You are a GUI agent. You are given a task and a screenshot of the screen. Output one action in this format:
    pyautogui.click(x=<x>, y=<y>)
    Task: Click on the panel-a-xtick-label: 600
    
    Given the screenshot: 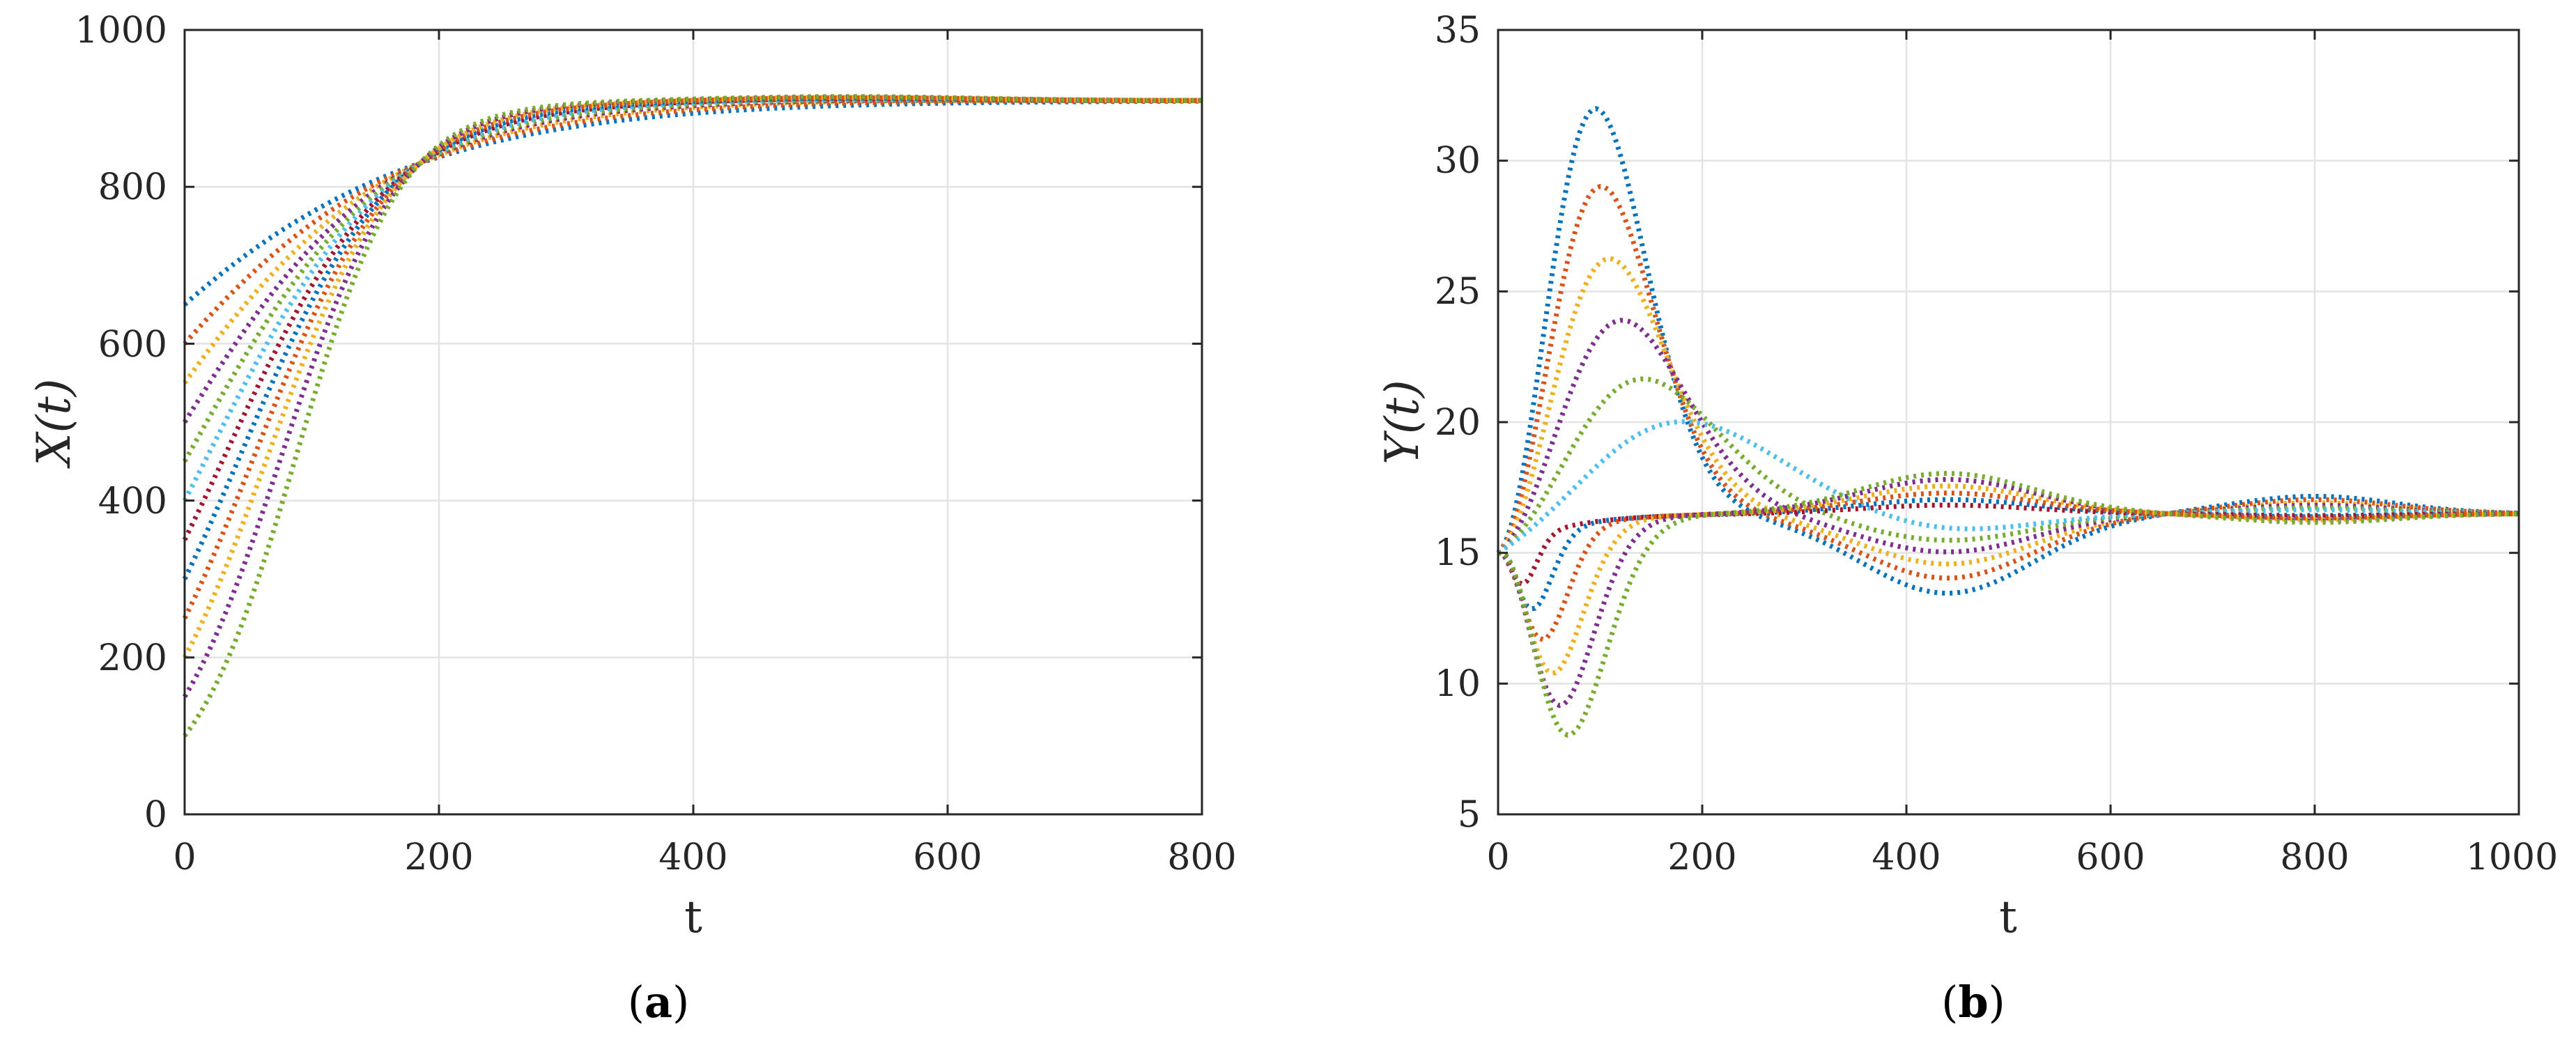 What is the action you would take?
    pyautogui.click(x=947, y=857)
    